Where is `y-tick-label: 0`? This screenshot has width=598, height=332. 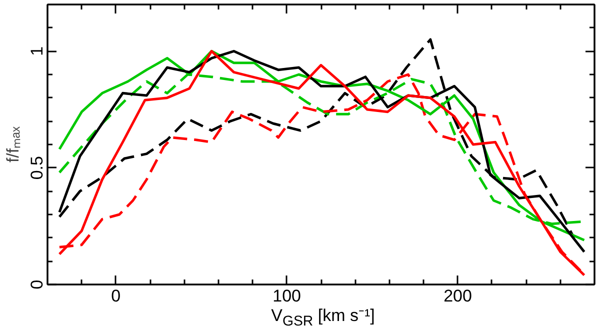
y-tick-label: 0 is located at coordinates (37, 285).